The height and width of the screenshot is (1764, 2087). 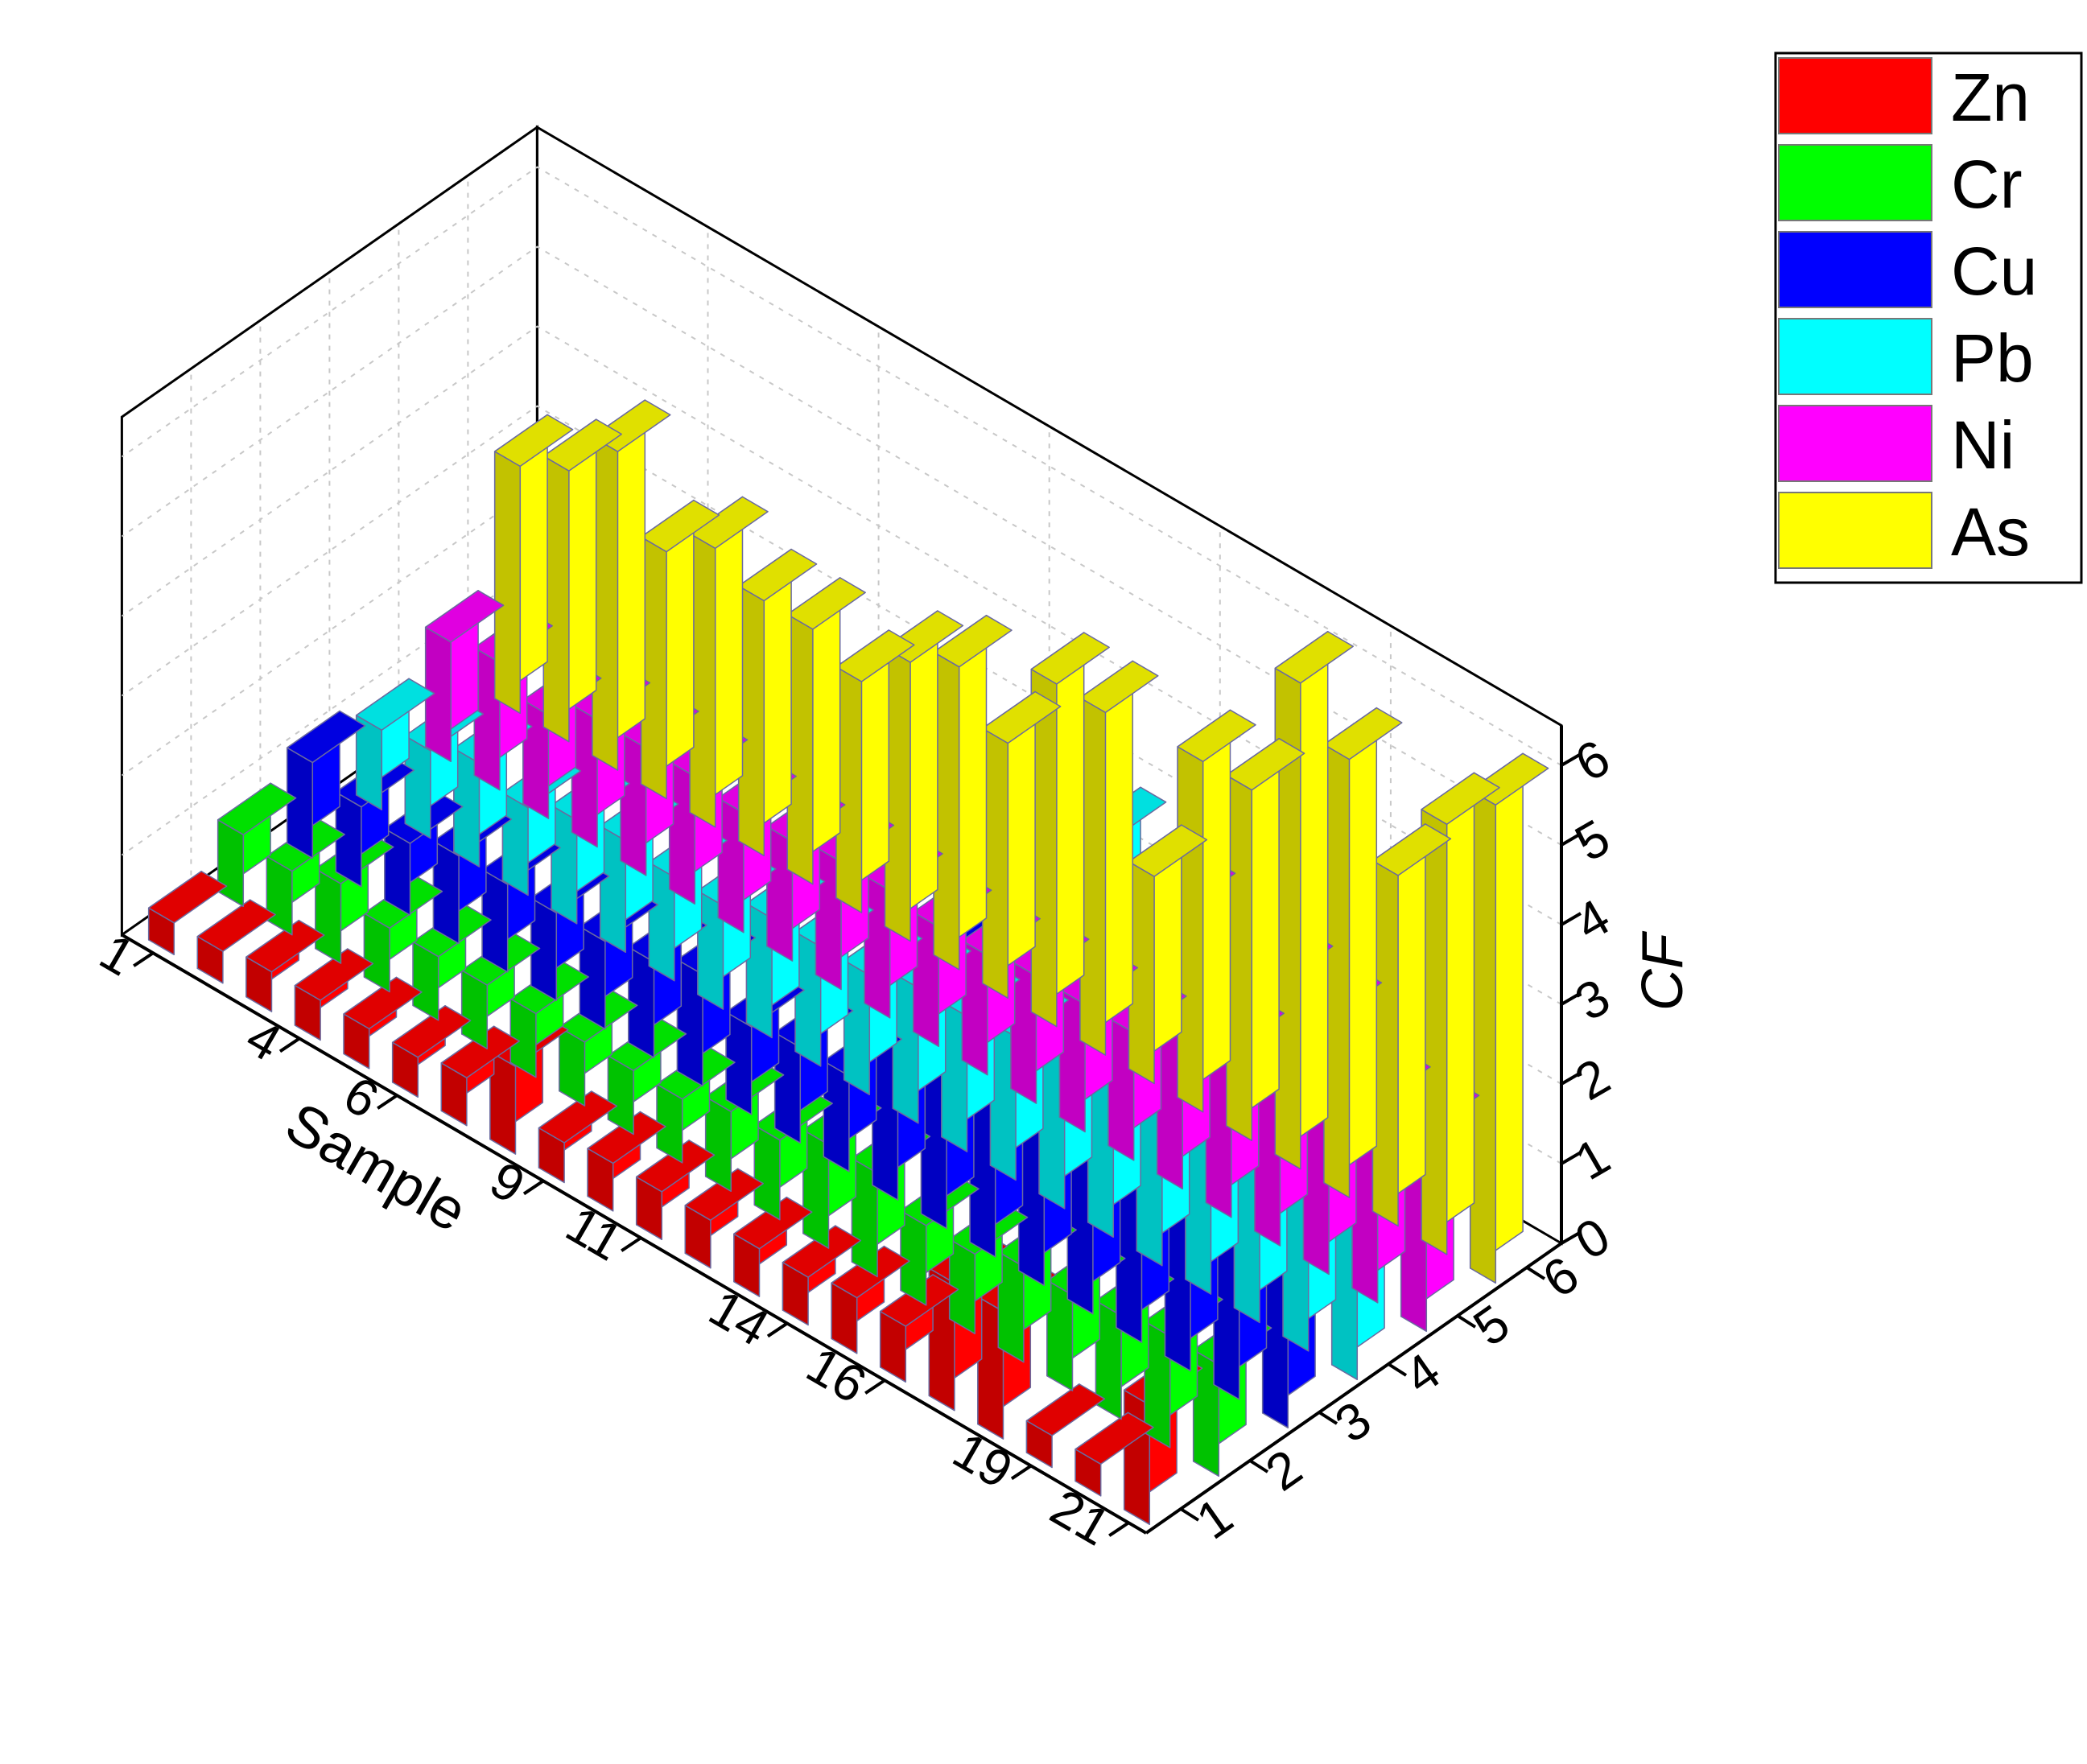 What do you see at coordinates (1592, 760) in the screenshot?
I see `cf-tick-label: 6` at bounding box center [1592, 760].